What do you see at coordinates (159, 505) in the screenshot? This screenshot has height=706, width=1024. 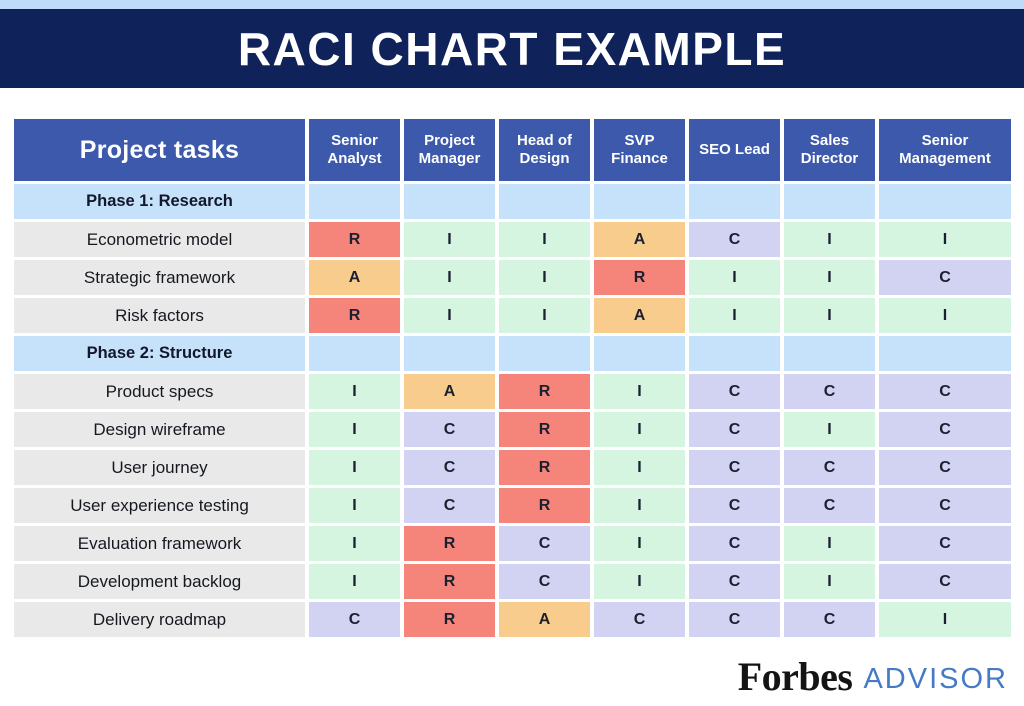 I see `task-row-label: User experience testing` at bounding box center [159, 505].